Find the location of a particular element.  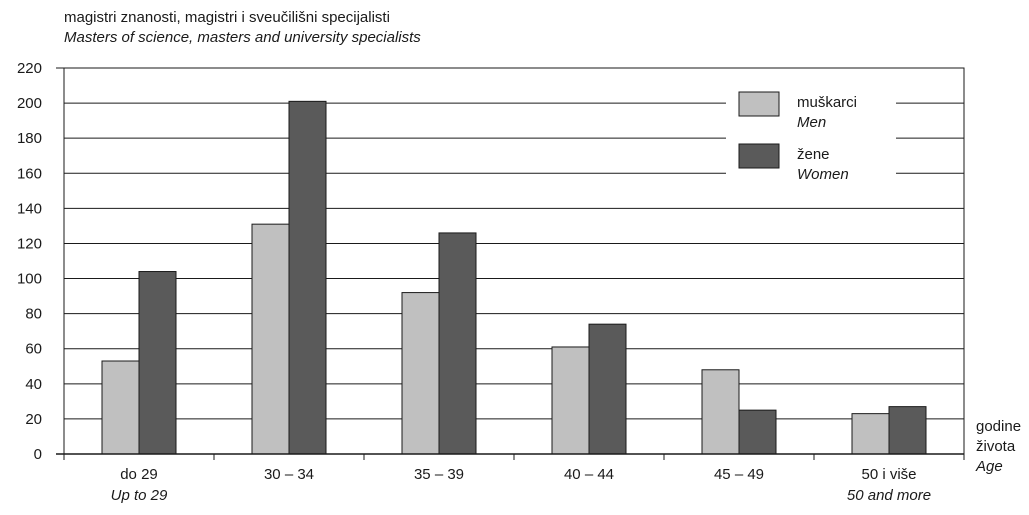

x-axis-label-en: Age is located at coordinates (989, 466).